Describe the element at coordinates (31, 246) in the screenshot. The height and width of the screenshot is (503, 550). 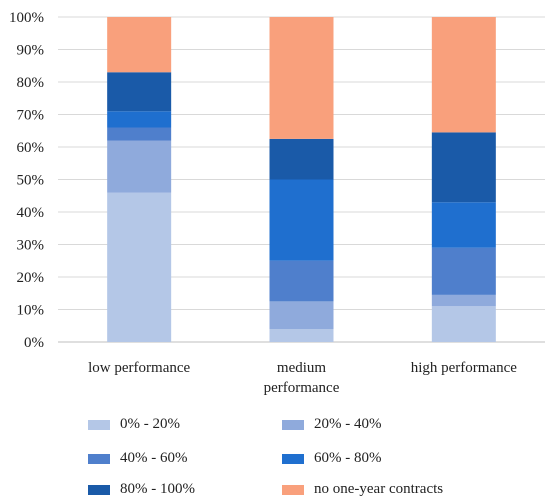
I see `y-tick-label: 30%` at that location.